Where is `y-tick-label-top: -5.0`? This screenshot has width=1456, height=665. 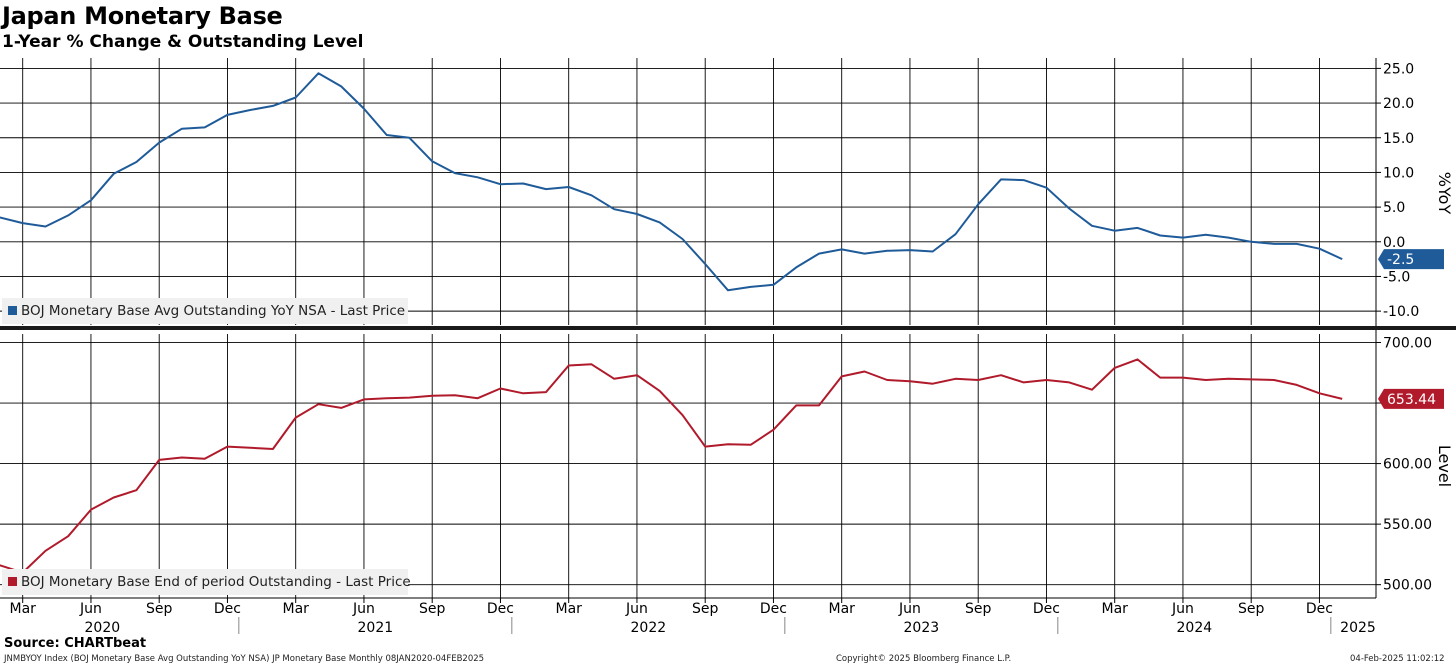 y-tick-label-top: -5.0 is located at coordinates (1396, 277).